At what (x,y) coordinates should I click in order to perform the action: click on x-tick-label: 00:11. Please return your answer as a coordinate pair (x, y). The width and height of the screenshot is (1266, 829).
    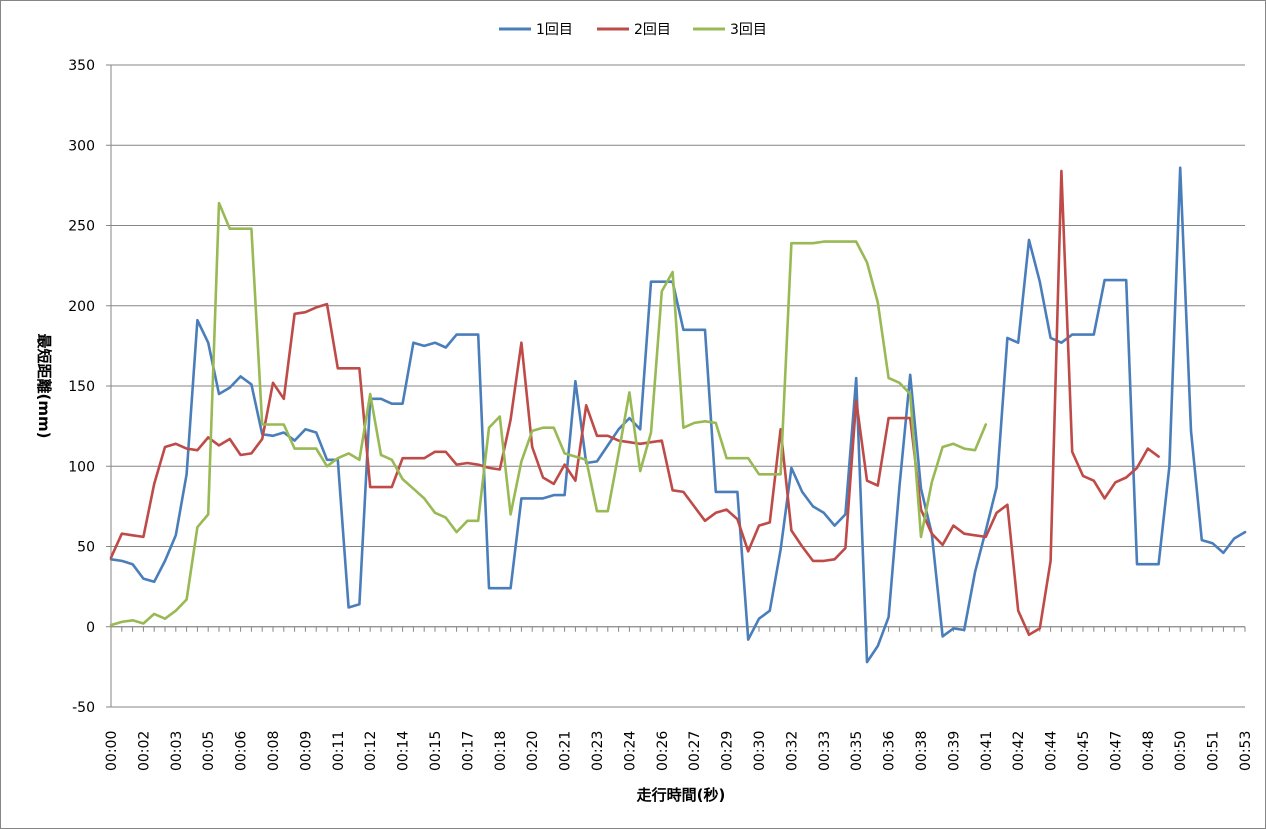
    Looking at the image, I should click on (339, 751).